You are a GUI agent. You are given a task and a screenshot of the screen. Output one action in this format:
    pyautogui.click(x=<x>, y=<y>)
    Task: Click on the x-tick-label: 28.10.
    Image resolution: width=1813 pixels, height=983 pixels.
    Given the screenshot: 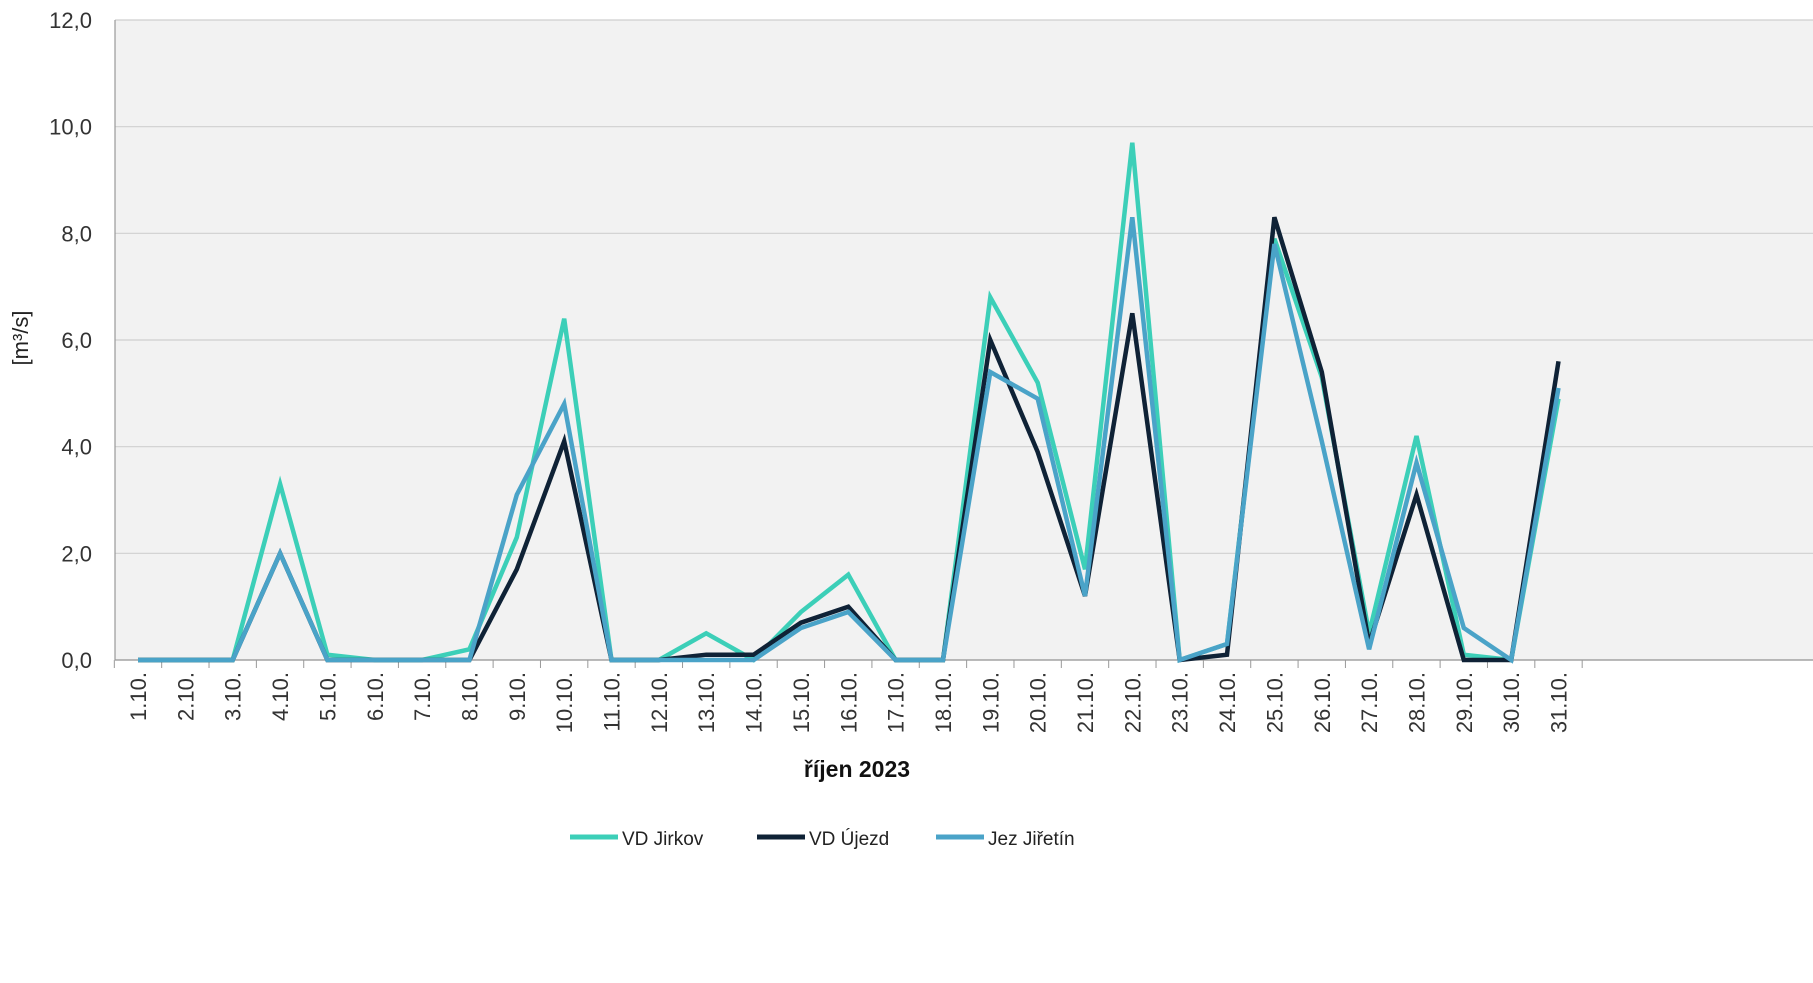 What is the action you would take?
    pyautogui.click(x=1416, y=702)
    